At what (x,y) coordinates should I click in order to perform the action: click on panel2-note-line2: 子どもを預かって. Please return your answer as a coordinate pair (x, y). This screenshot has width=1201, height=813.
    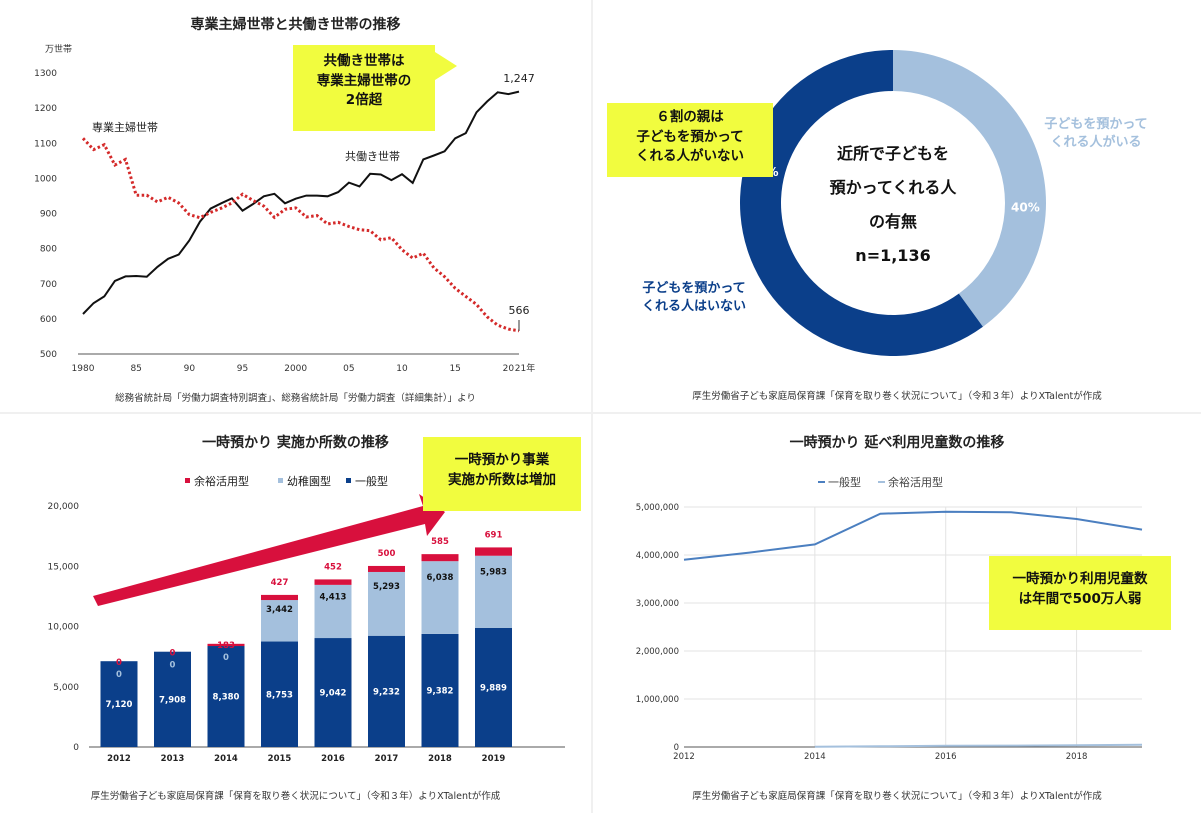
    Looking at the image, I should click on (690, 136).